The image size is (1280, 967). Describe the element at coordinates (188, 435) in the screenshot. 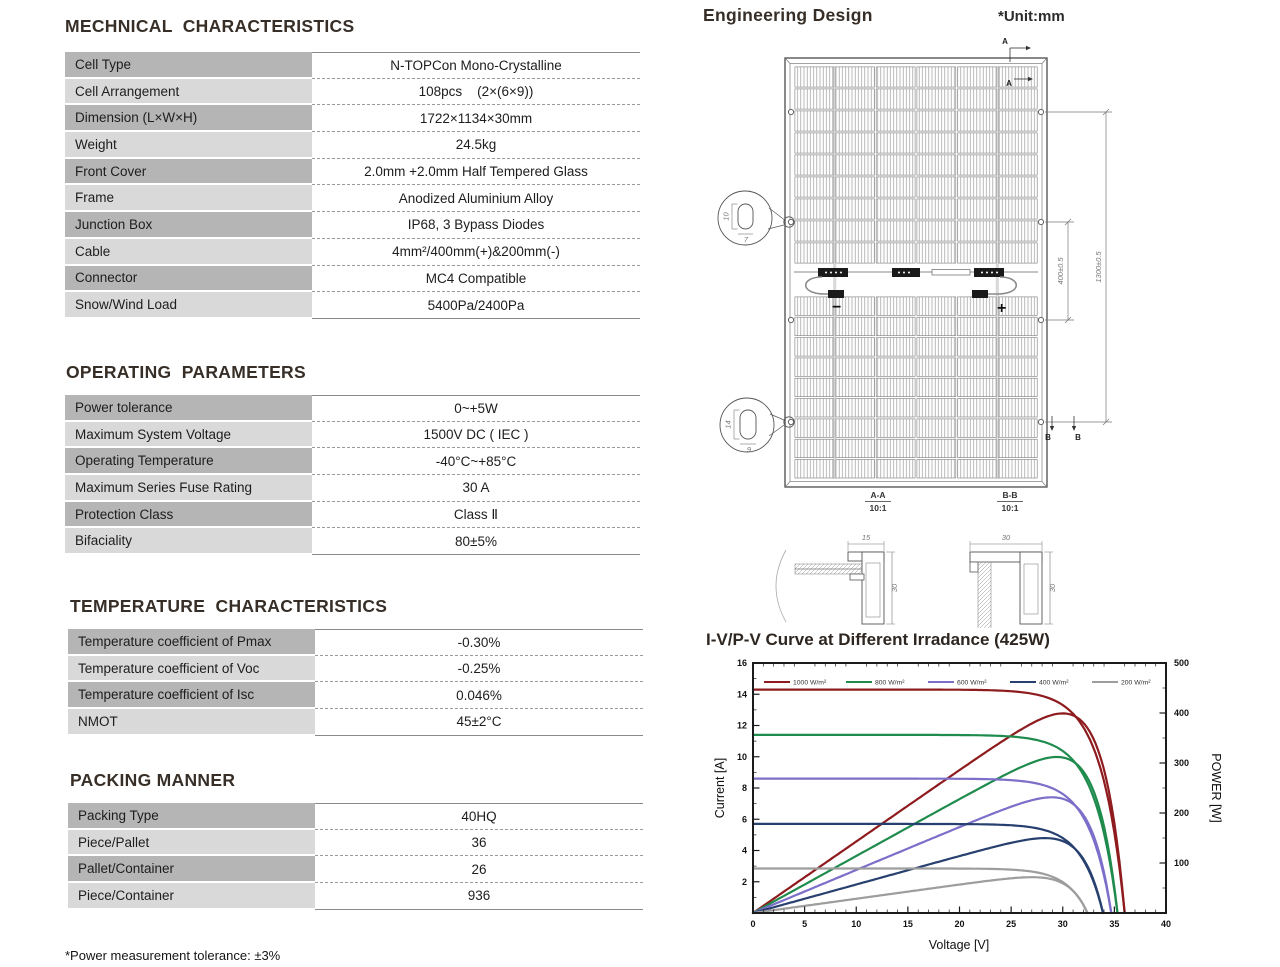

I see `spec-label: Maximum System Voltage` at that location.